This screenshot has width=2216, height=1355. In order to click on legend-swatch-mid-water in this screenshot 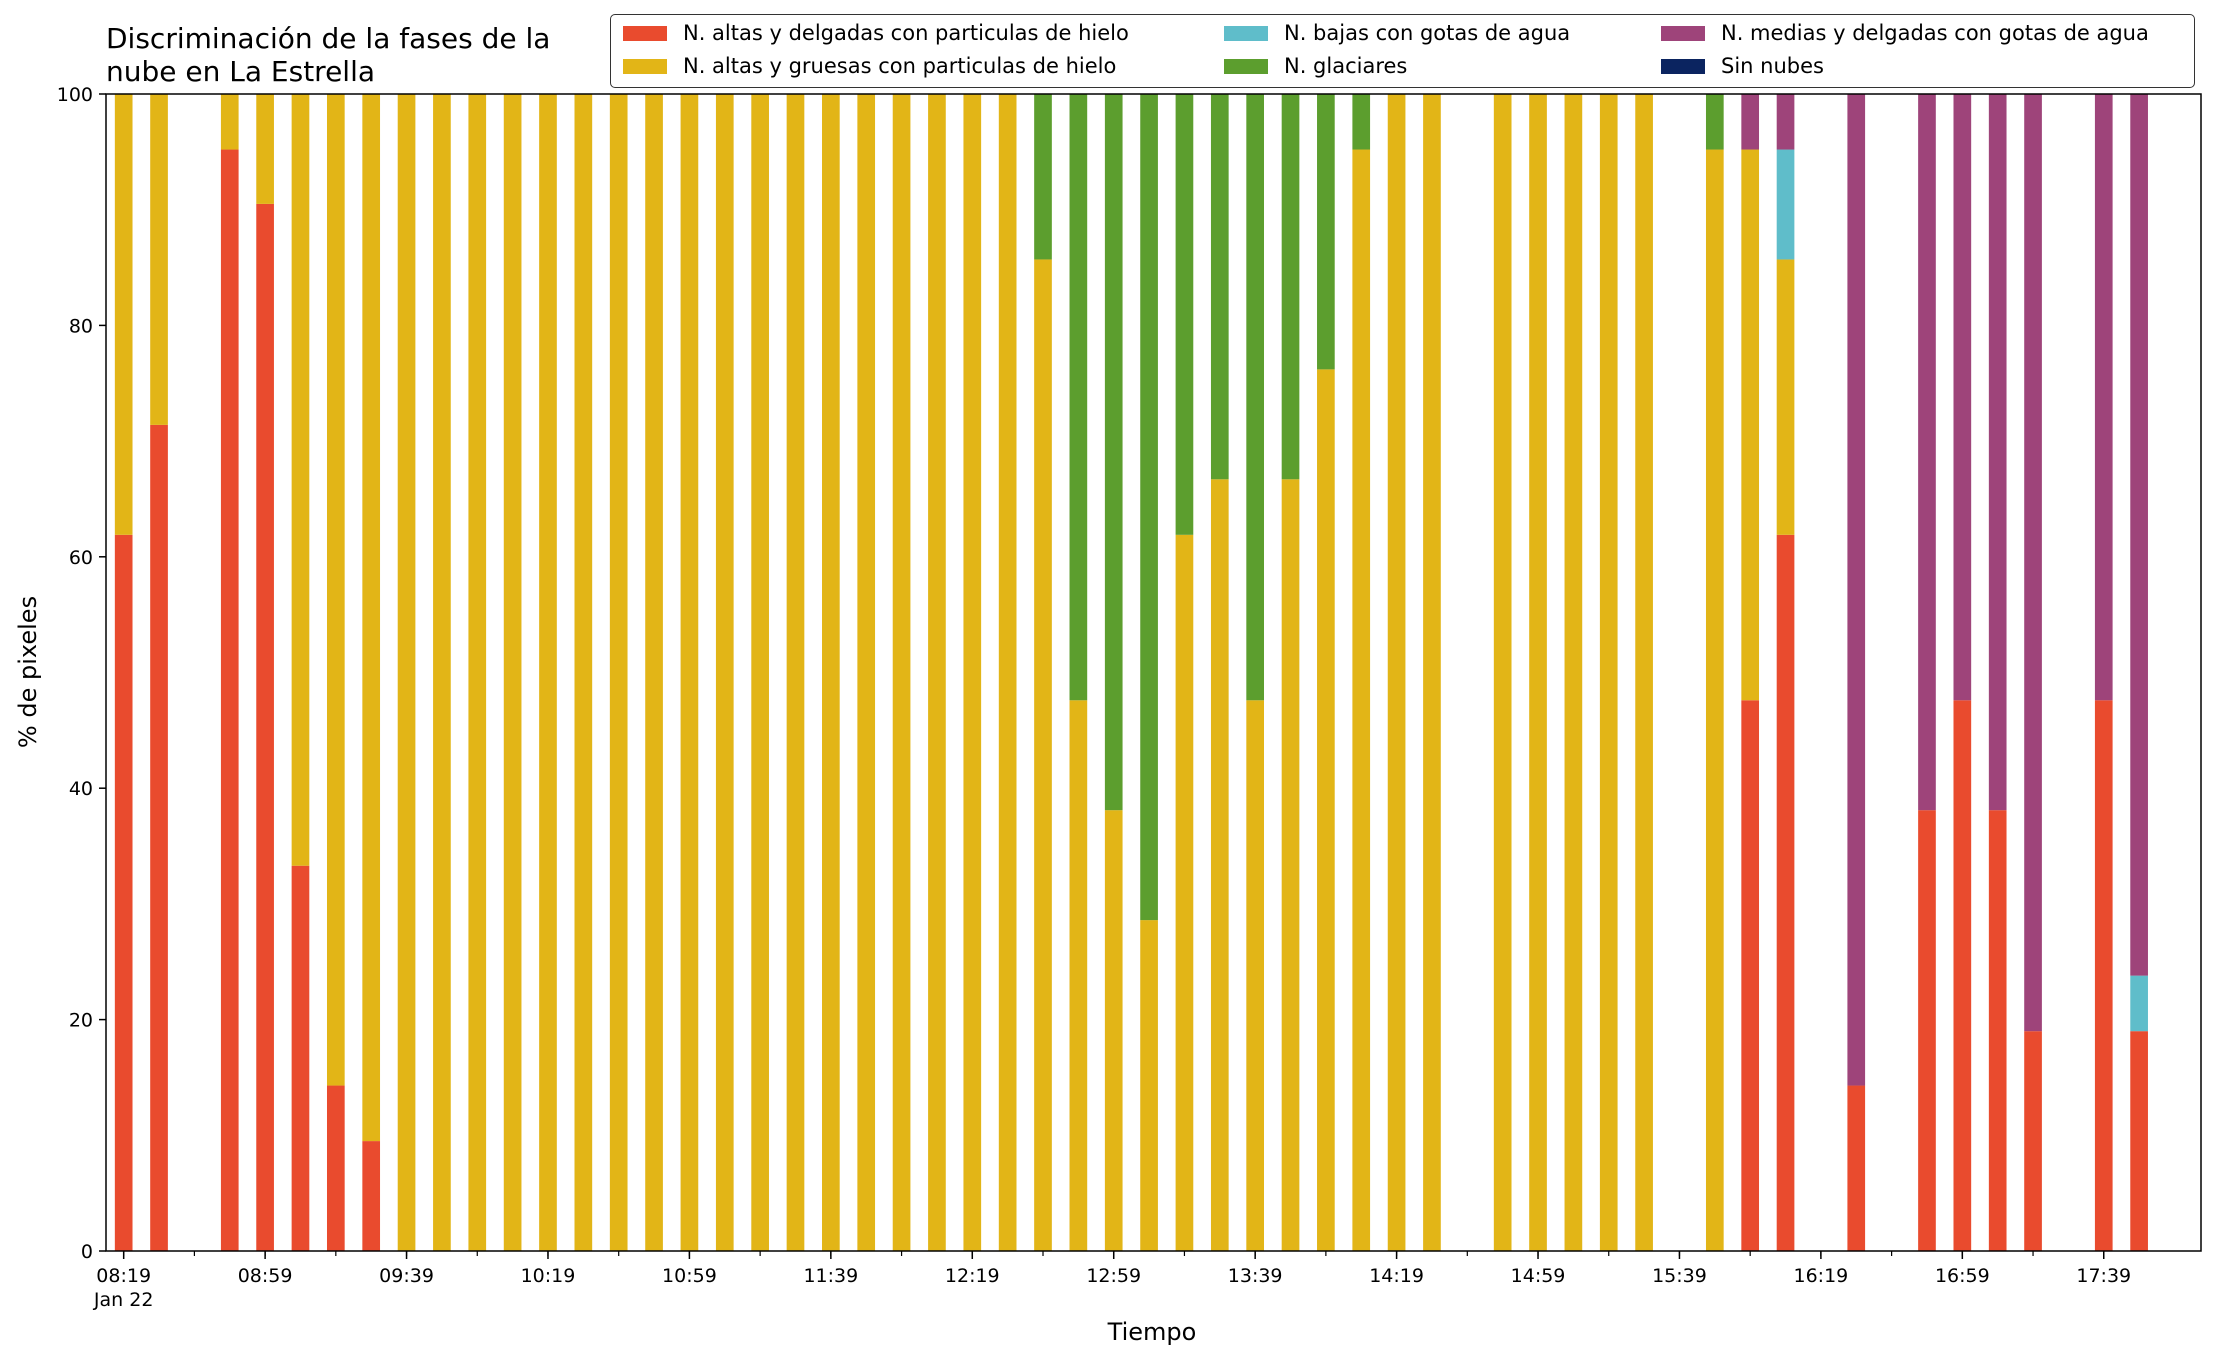, I will do `click(1683, 33)`.